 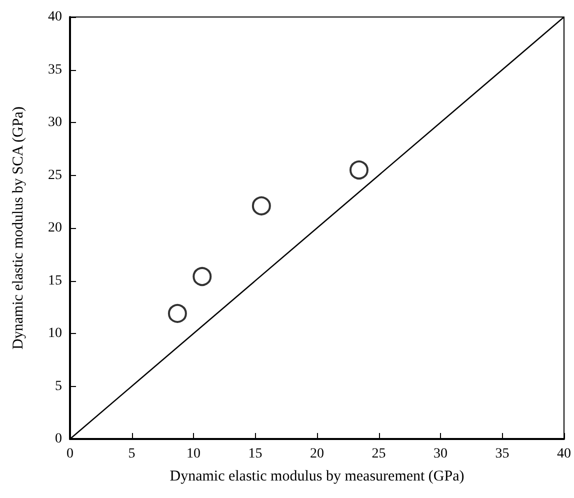 What do you see at coordinates (441, 454) in the screenshot?
I see `x-tick-label: 30` at bounding box center [441, 454].